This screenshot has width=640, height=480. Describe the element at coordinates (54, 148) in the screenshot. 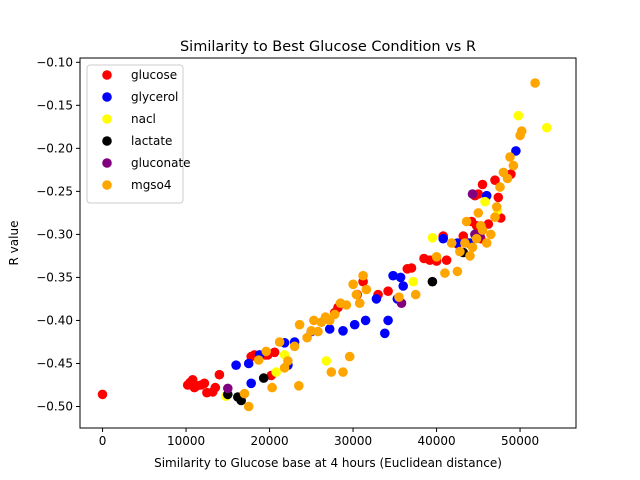

I see `y-tick-label: −0.20` at that location.